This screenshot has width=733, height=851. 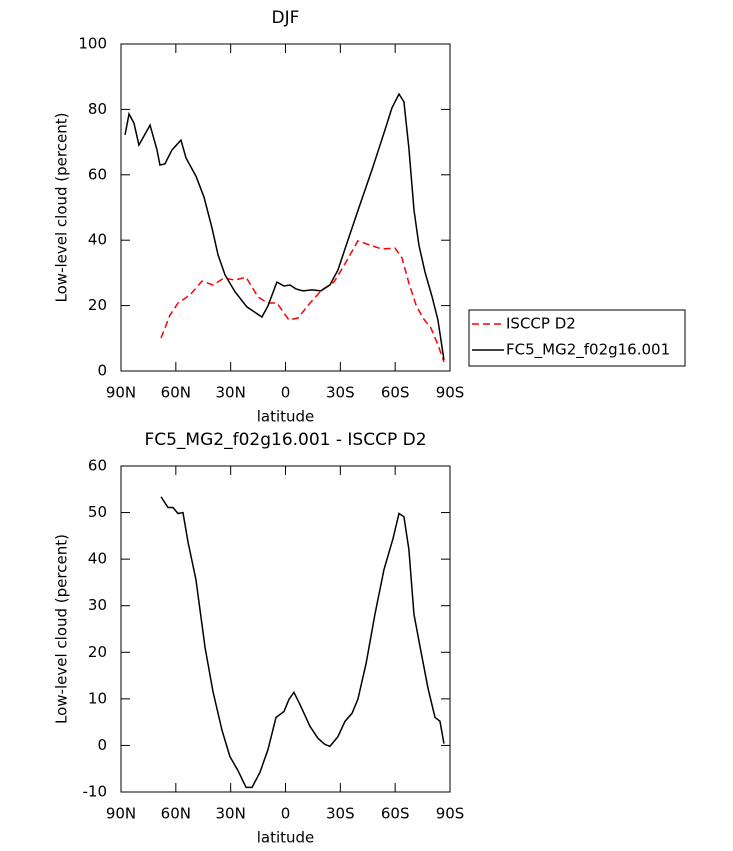 I want to click on y-tick-label: -10, so click(x=95, y=792).